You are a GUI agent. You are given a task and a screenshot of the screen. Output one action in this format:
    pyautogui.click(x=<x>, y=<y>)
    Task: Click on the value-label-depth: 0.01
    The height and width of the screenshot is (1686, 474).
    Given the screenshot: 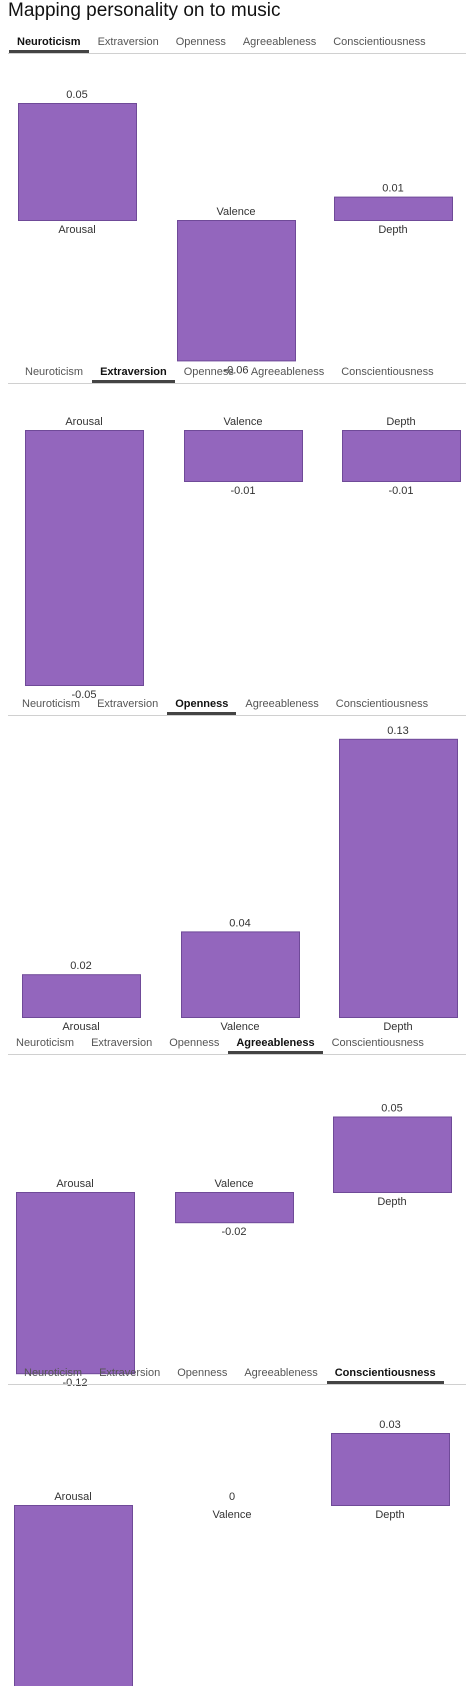 What is the action you would take?
    pyautogui.click(x=392, y=189)
    